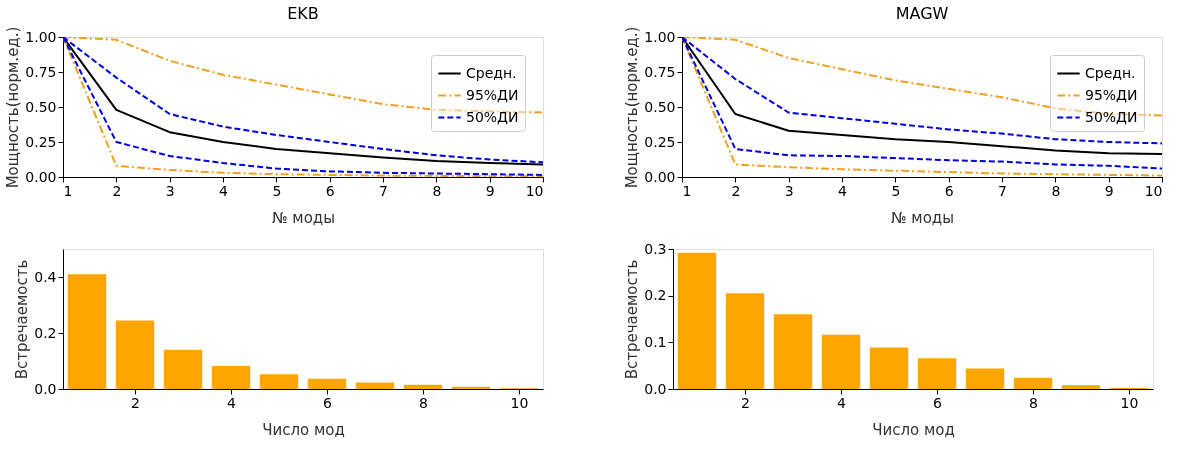 This screenshot has height=463, width=1187. I want to click on y-tick-label: 0.3, so click(655, 248).